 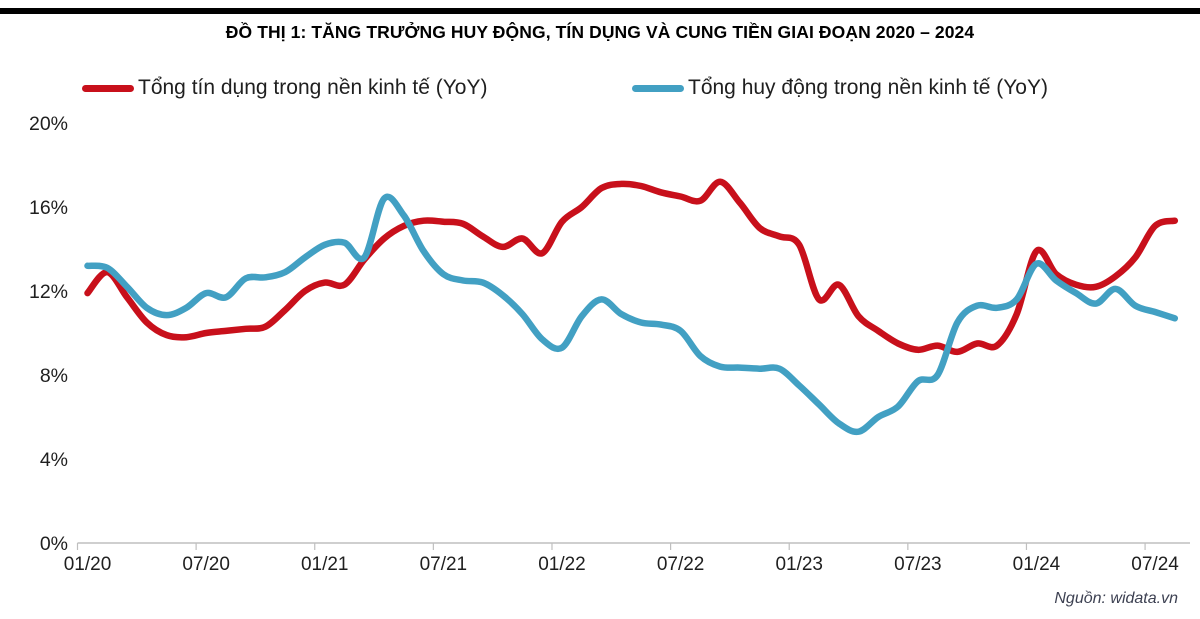 What do you see at coordinates (48, 124) in the screenshot?
I see `y-tick-label: 20%` at bounding box center [48, 124].